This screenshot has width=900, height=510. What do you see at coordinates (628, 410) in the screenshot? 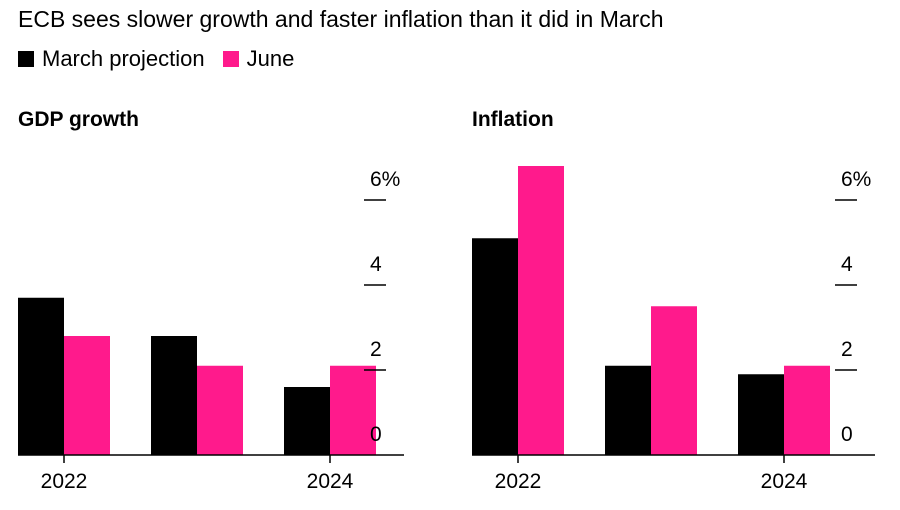
I see `panel-2-bar-2023-march` at bounding box center [628, 410].